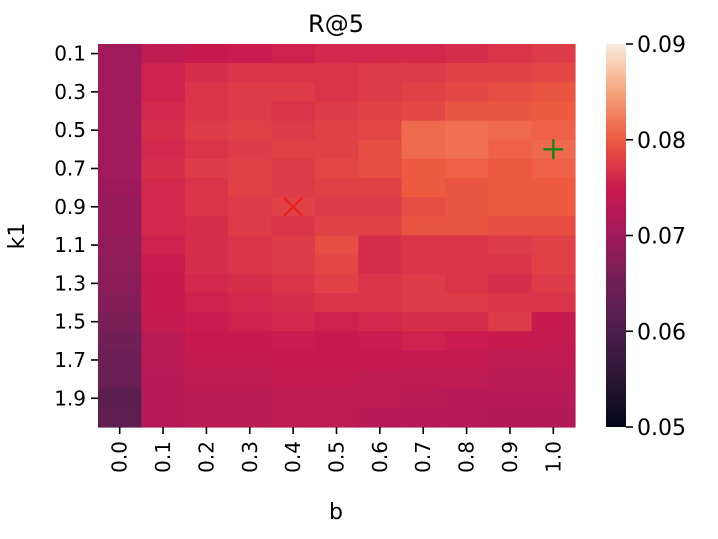 Image resolution: width=718 pixels, height=539 pixels. I want to click on colorbar-tick-label: 0.08, so click(661, 141).